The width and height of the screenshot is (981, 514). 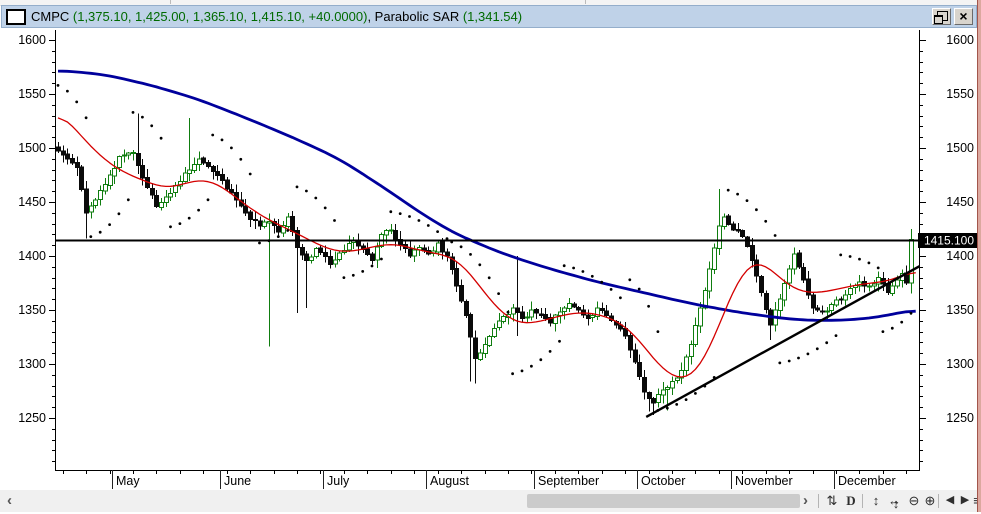 I want to click on y-axis-label: 1400, so click(x=32, y=256).